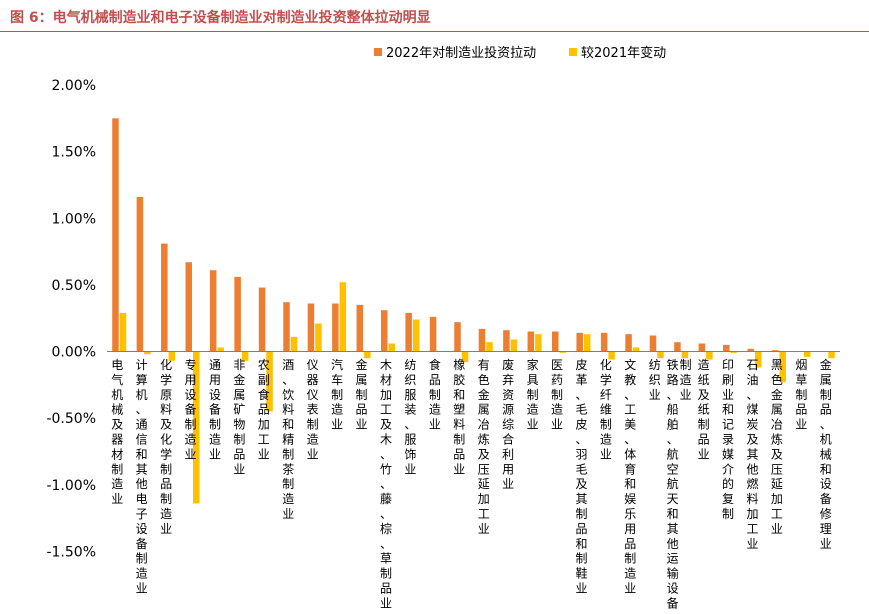 Image resolution: width=869 pixels, height=614 pixels. What do you see at coordinates (673, 573) in the screenshot?
I see `svg-text: 输` at bounding box center [673, 573].